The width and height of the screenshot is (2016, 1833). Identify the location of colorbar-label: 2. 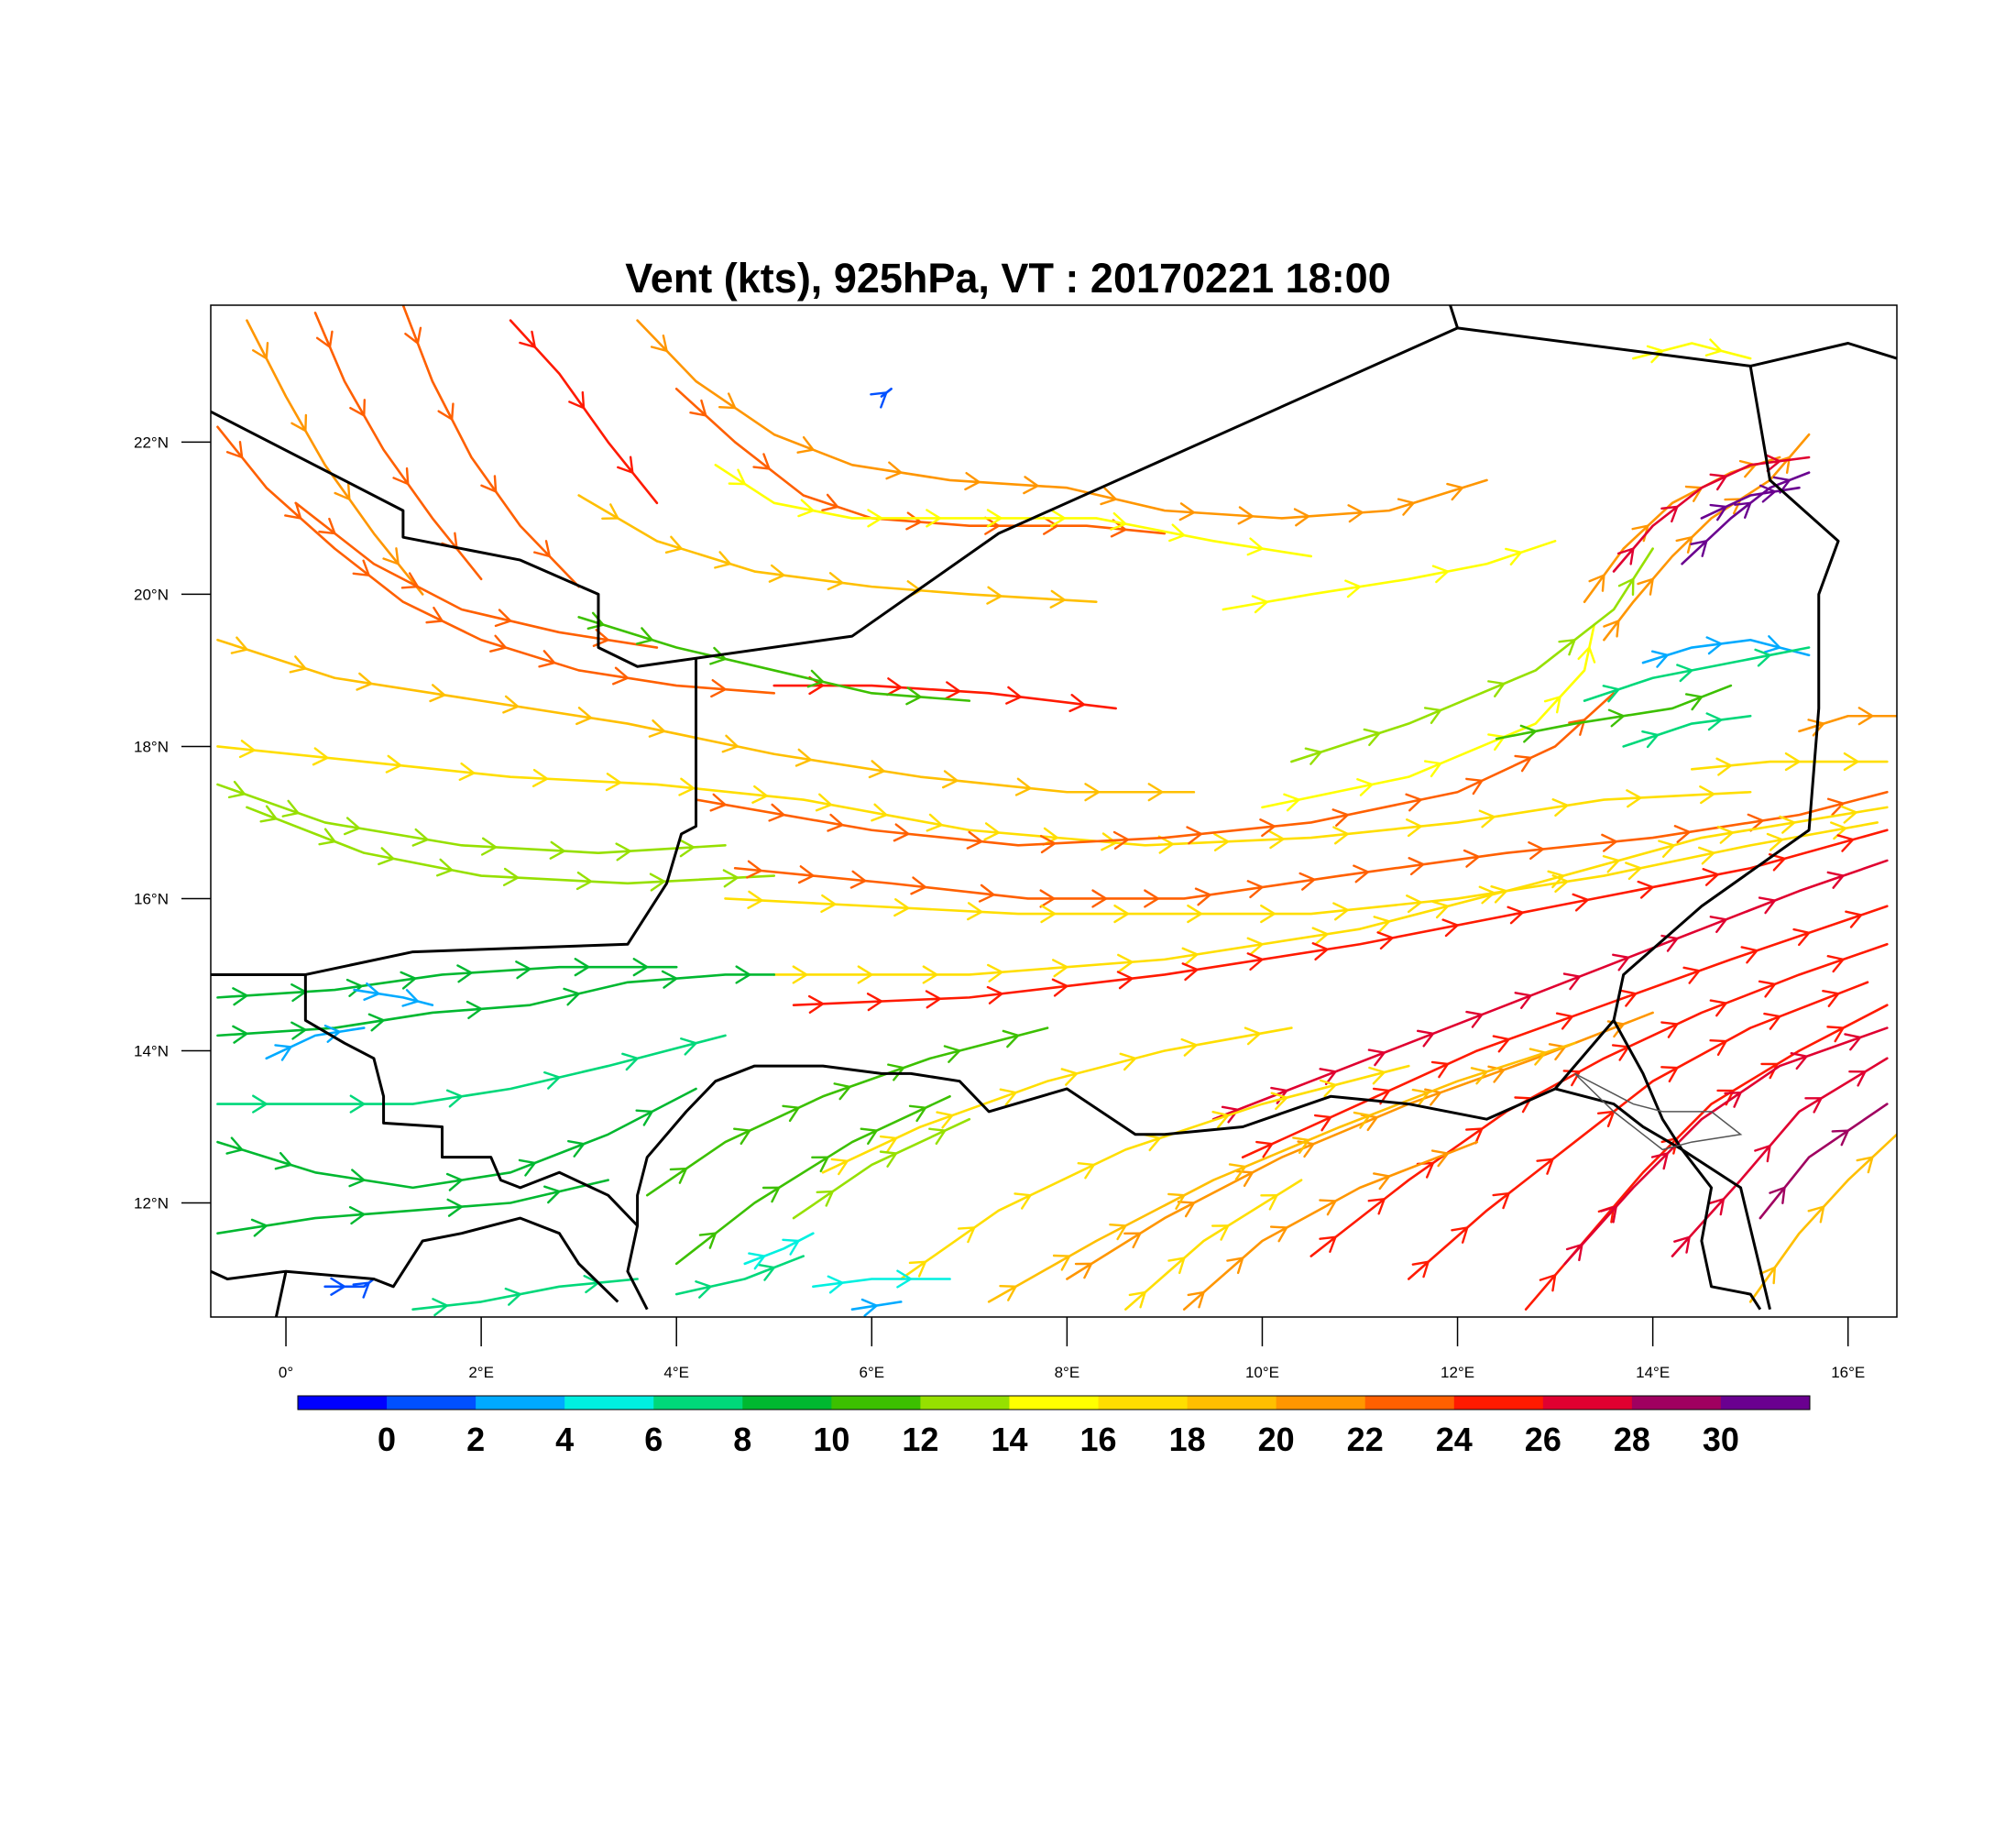
(475, 1439).